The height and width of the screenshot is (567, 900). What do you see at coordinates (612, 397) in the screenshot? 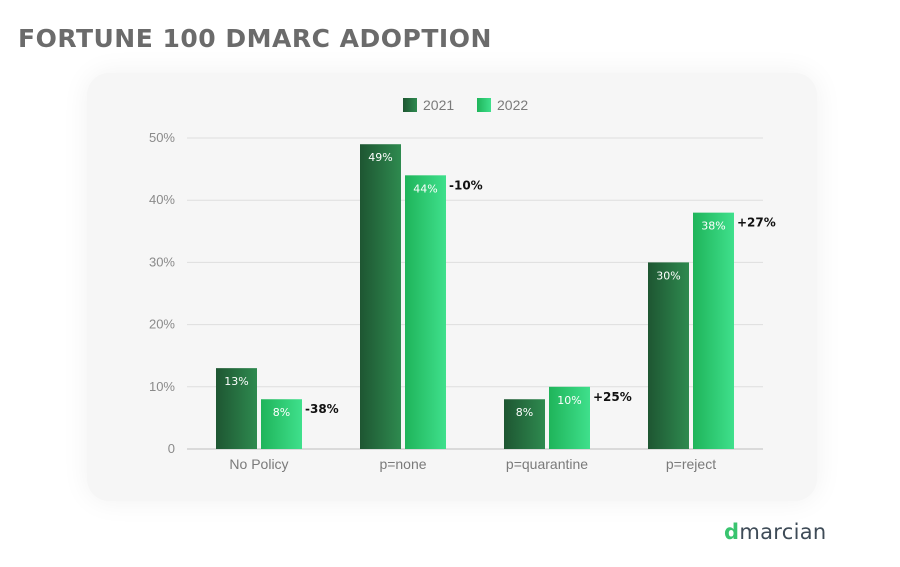
I see `change-label: +25%` at bounding box center [612, 397].